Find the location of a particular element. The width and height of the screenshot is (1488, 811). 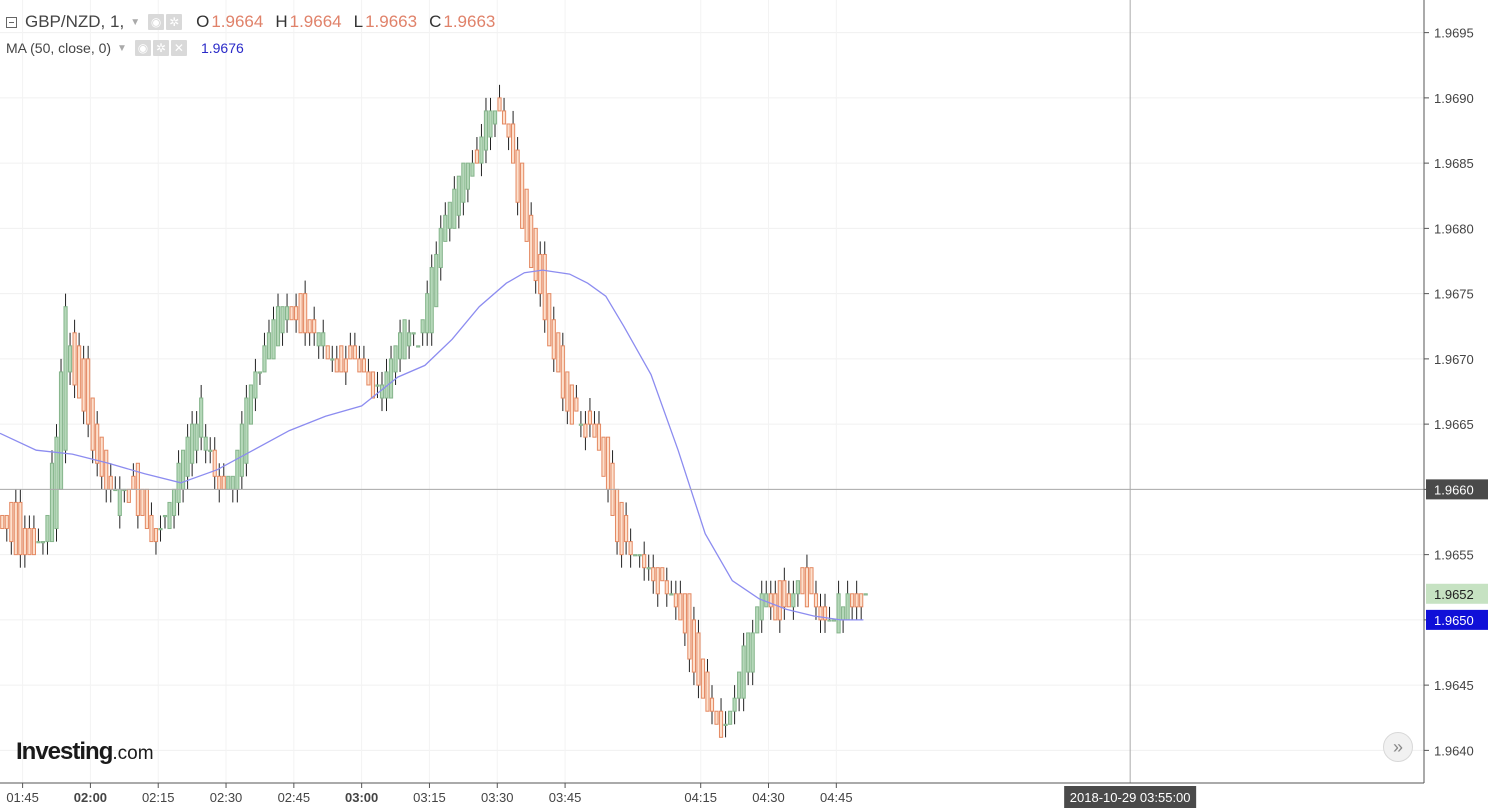

y-tick-label: 1.9640 is located at coordinates (1454, 750).